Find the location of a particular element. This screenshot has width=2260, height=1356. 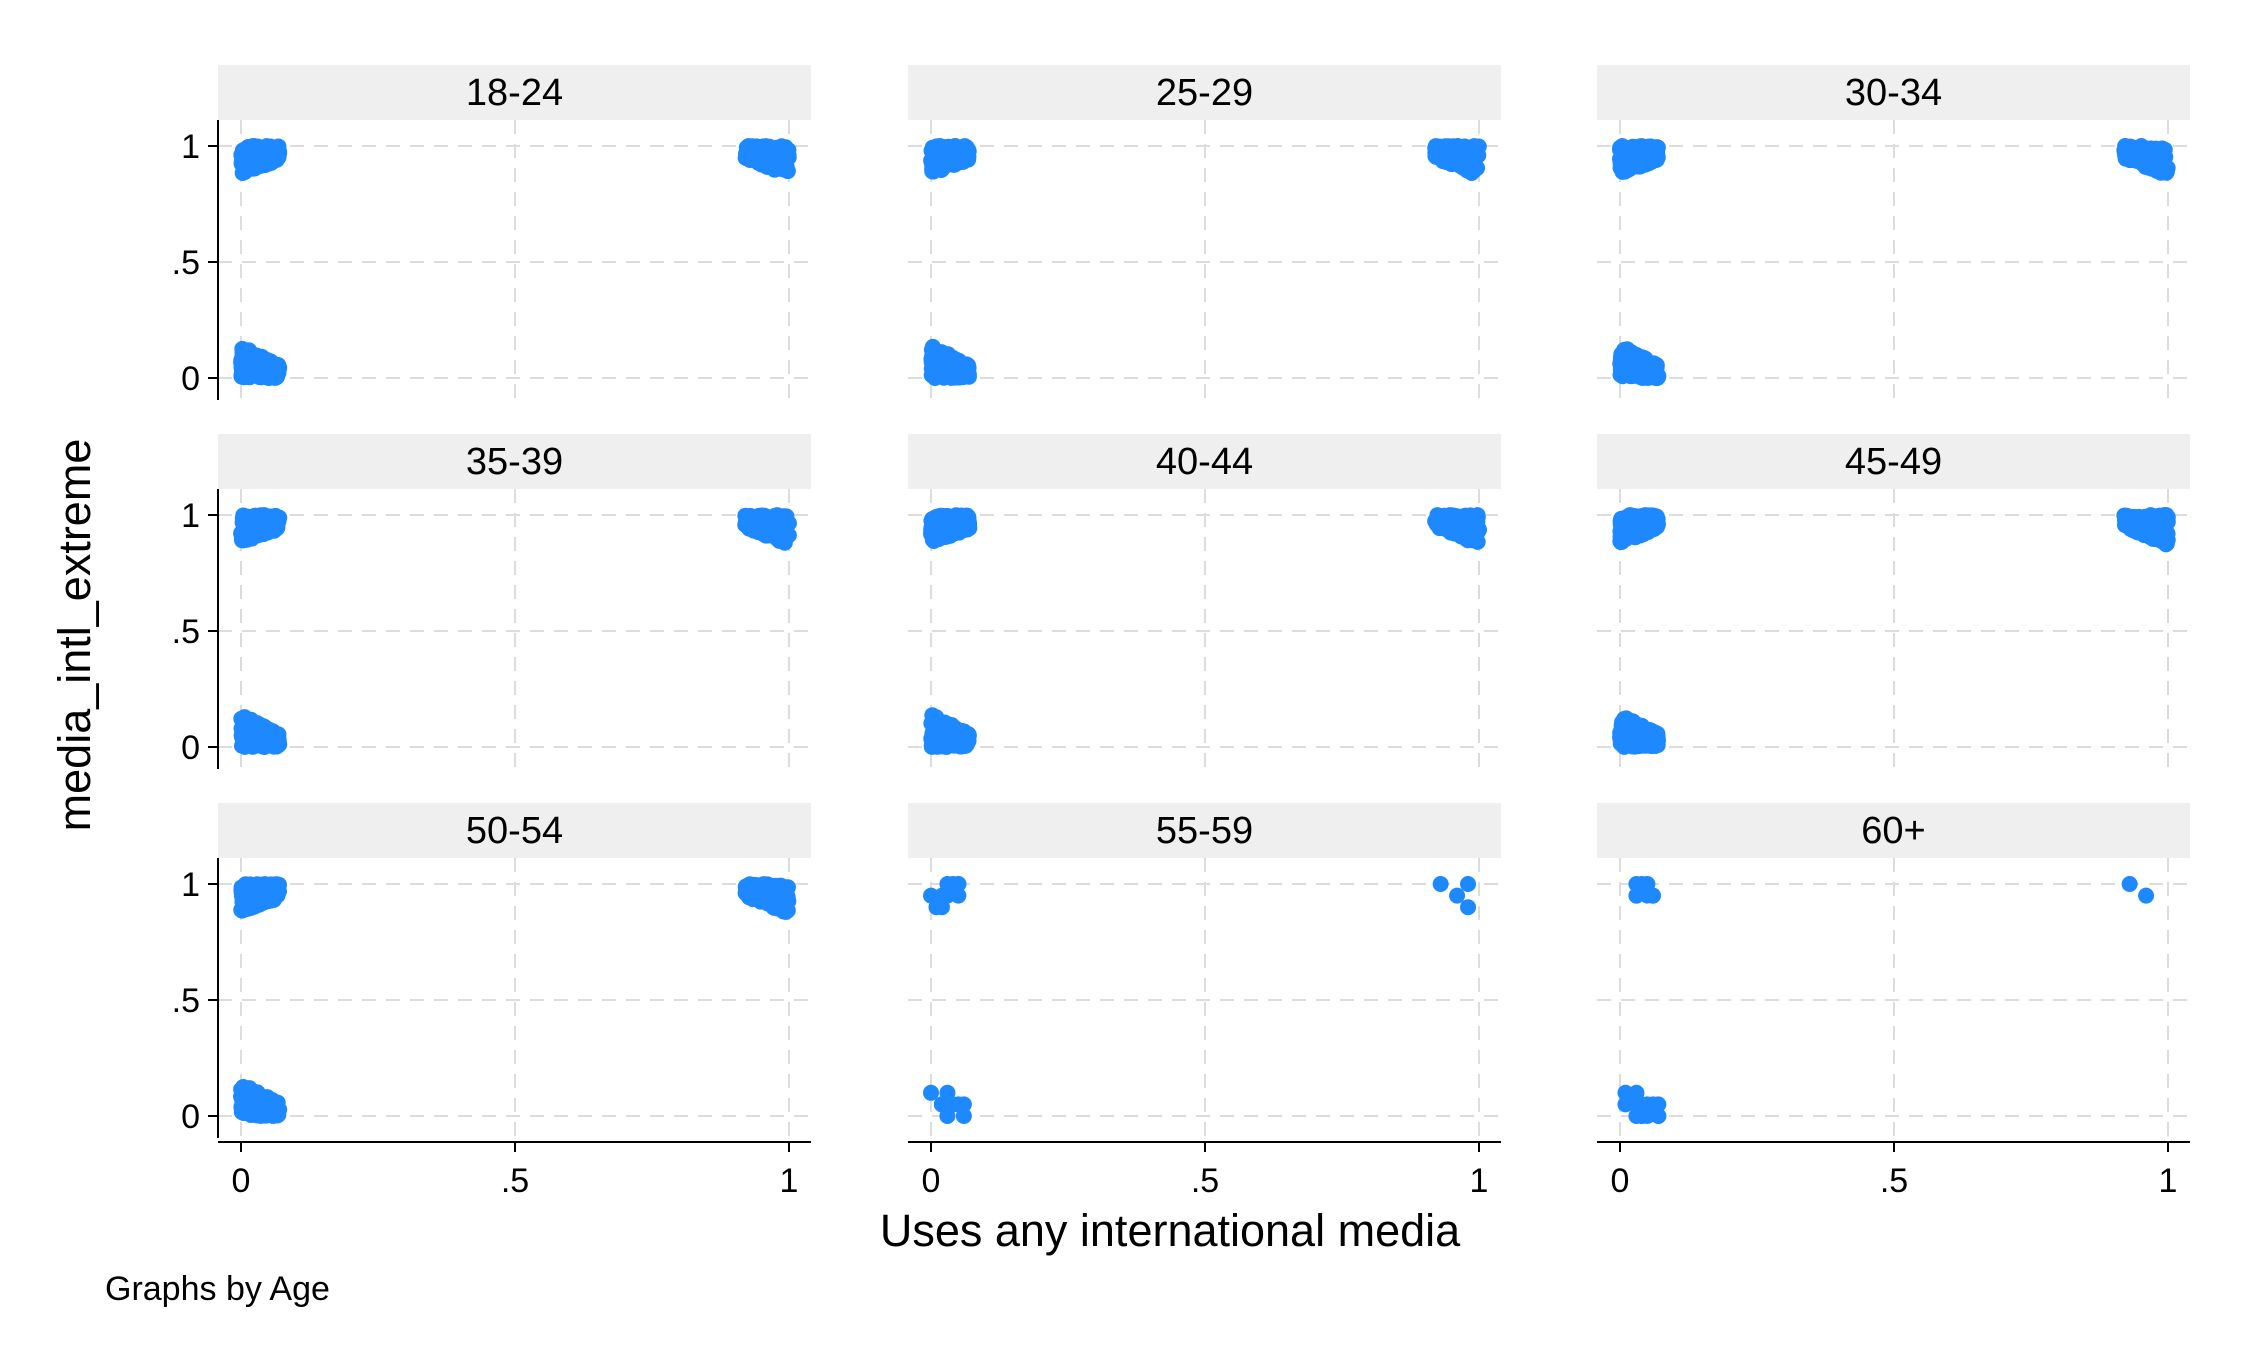

panel-40-44: 40-44 is located at coordinates (1204, 603).